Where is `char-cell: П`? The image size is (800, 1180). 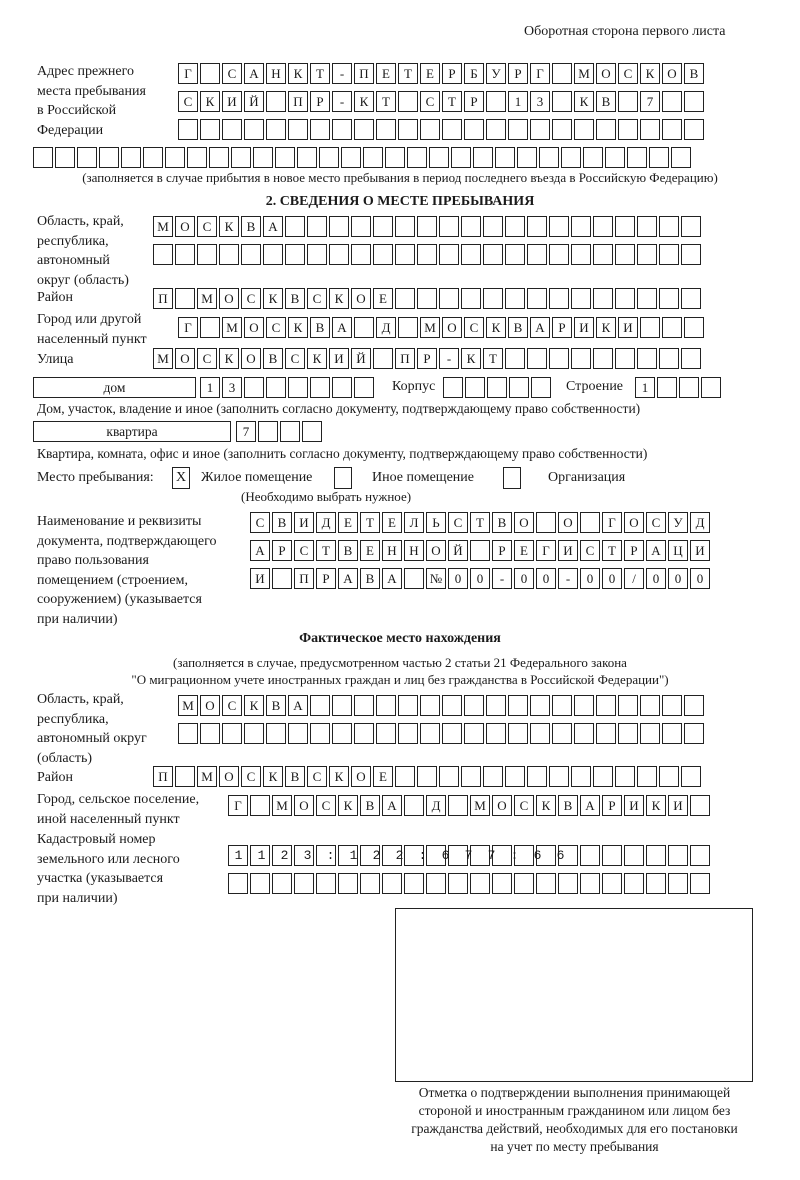
char-cell: П is located at coordinates (304, 578).